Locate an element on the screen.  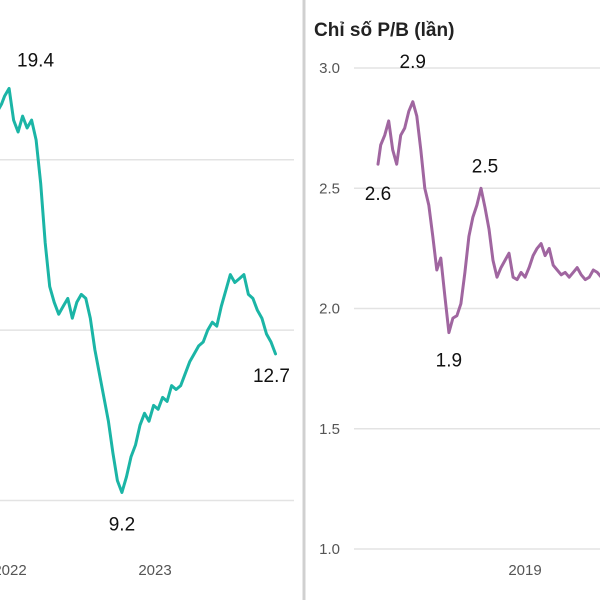
right-data-labels: 2.6 2.9 1.9 2.5 is located at coordinates (431, 212).